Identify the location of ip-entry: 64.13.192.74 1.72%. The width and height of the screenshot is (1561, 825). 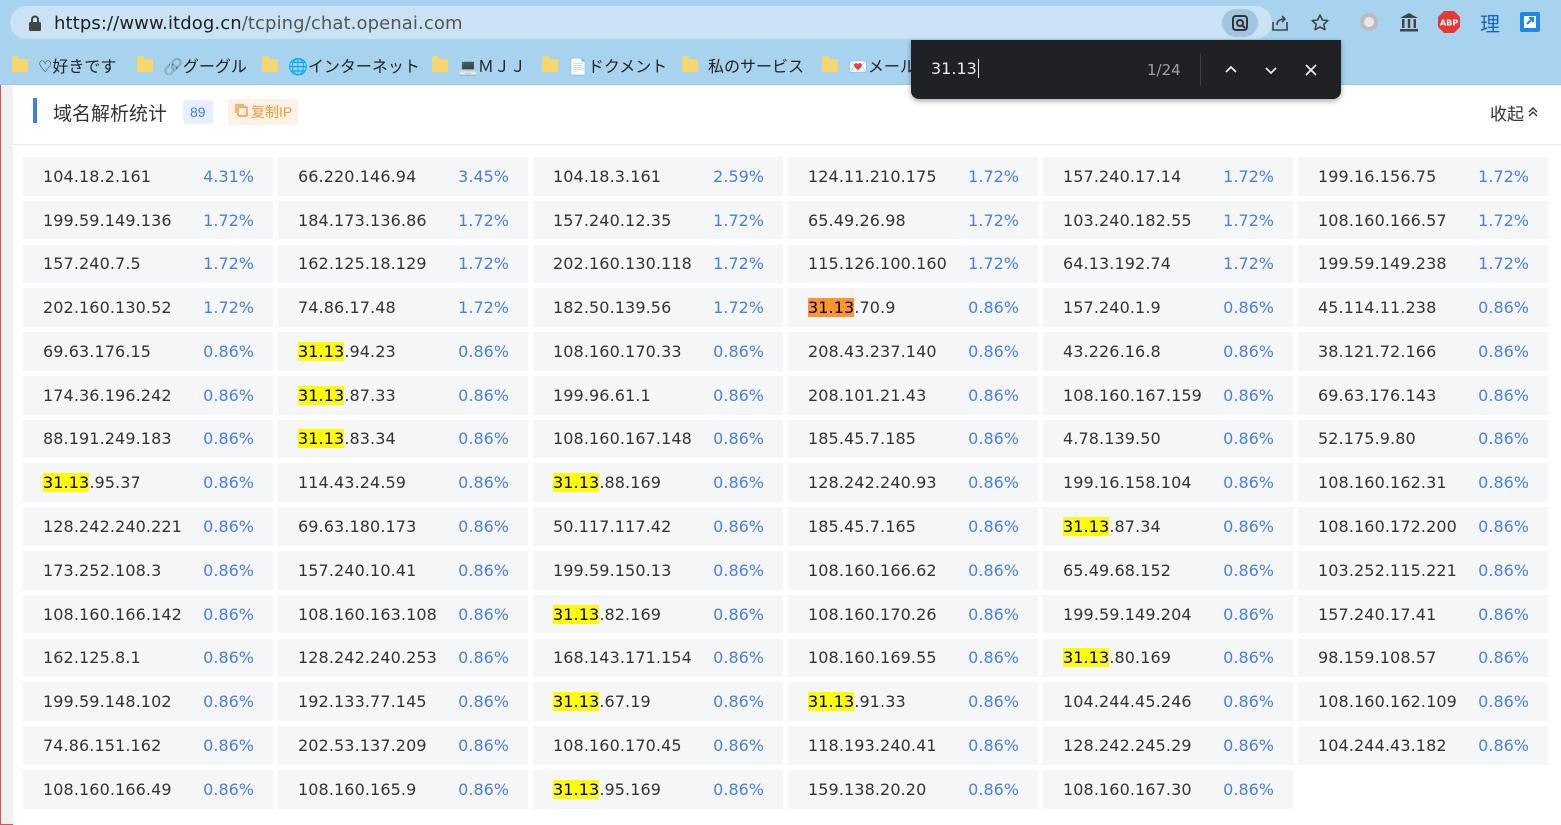
(1168, 264).